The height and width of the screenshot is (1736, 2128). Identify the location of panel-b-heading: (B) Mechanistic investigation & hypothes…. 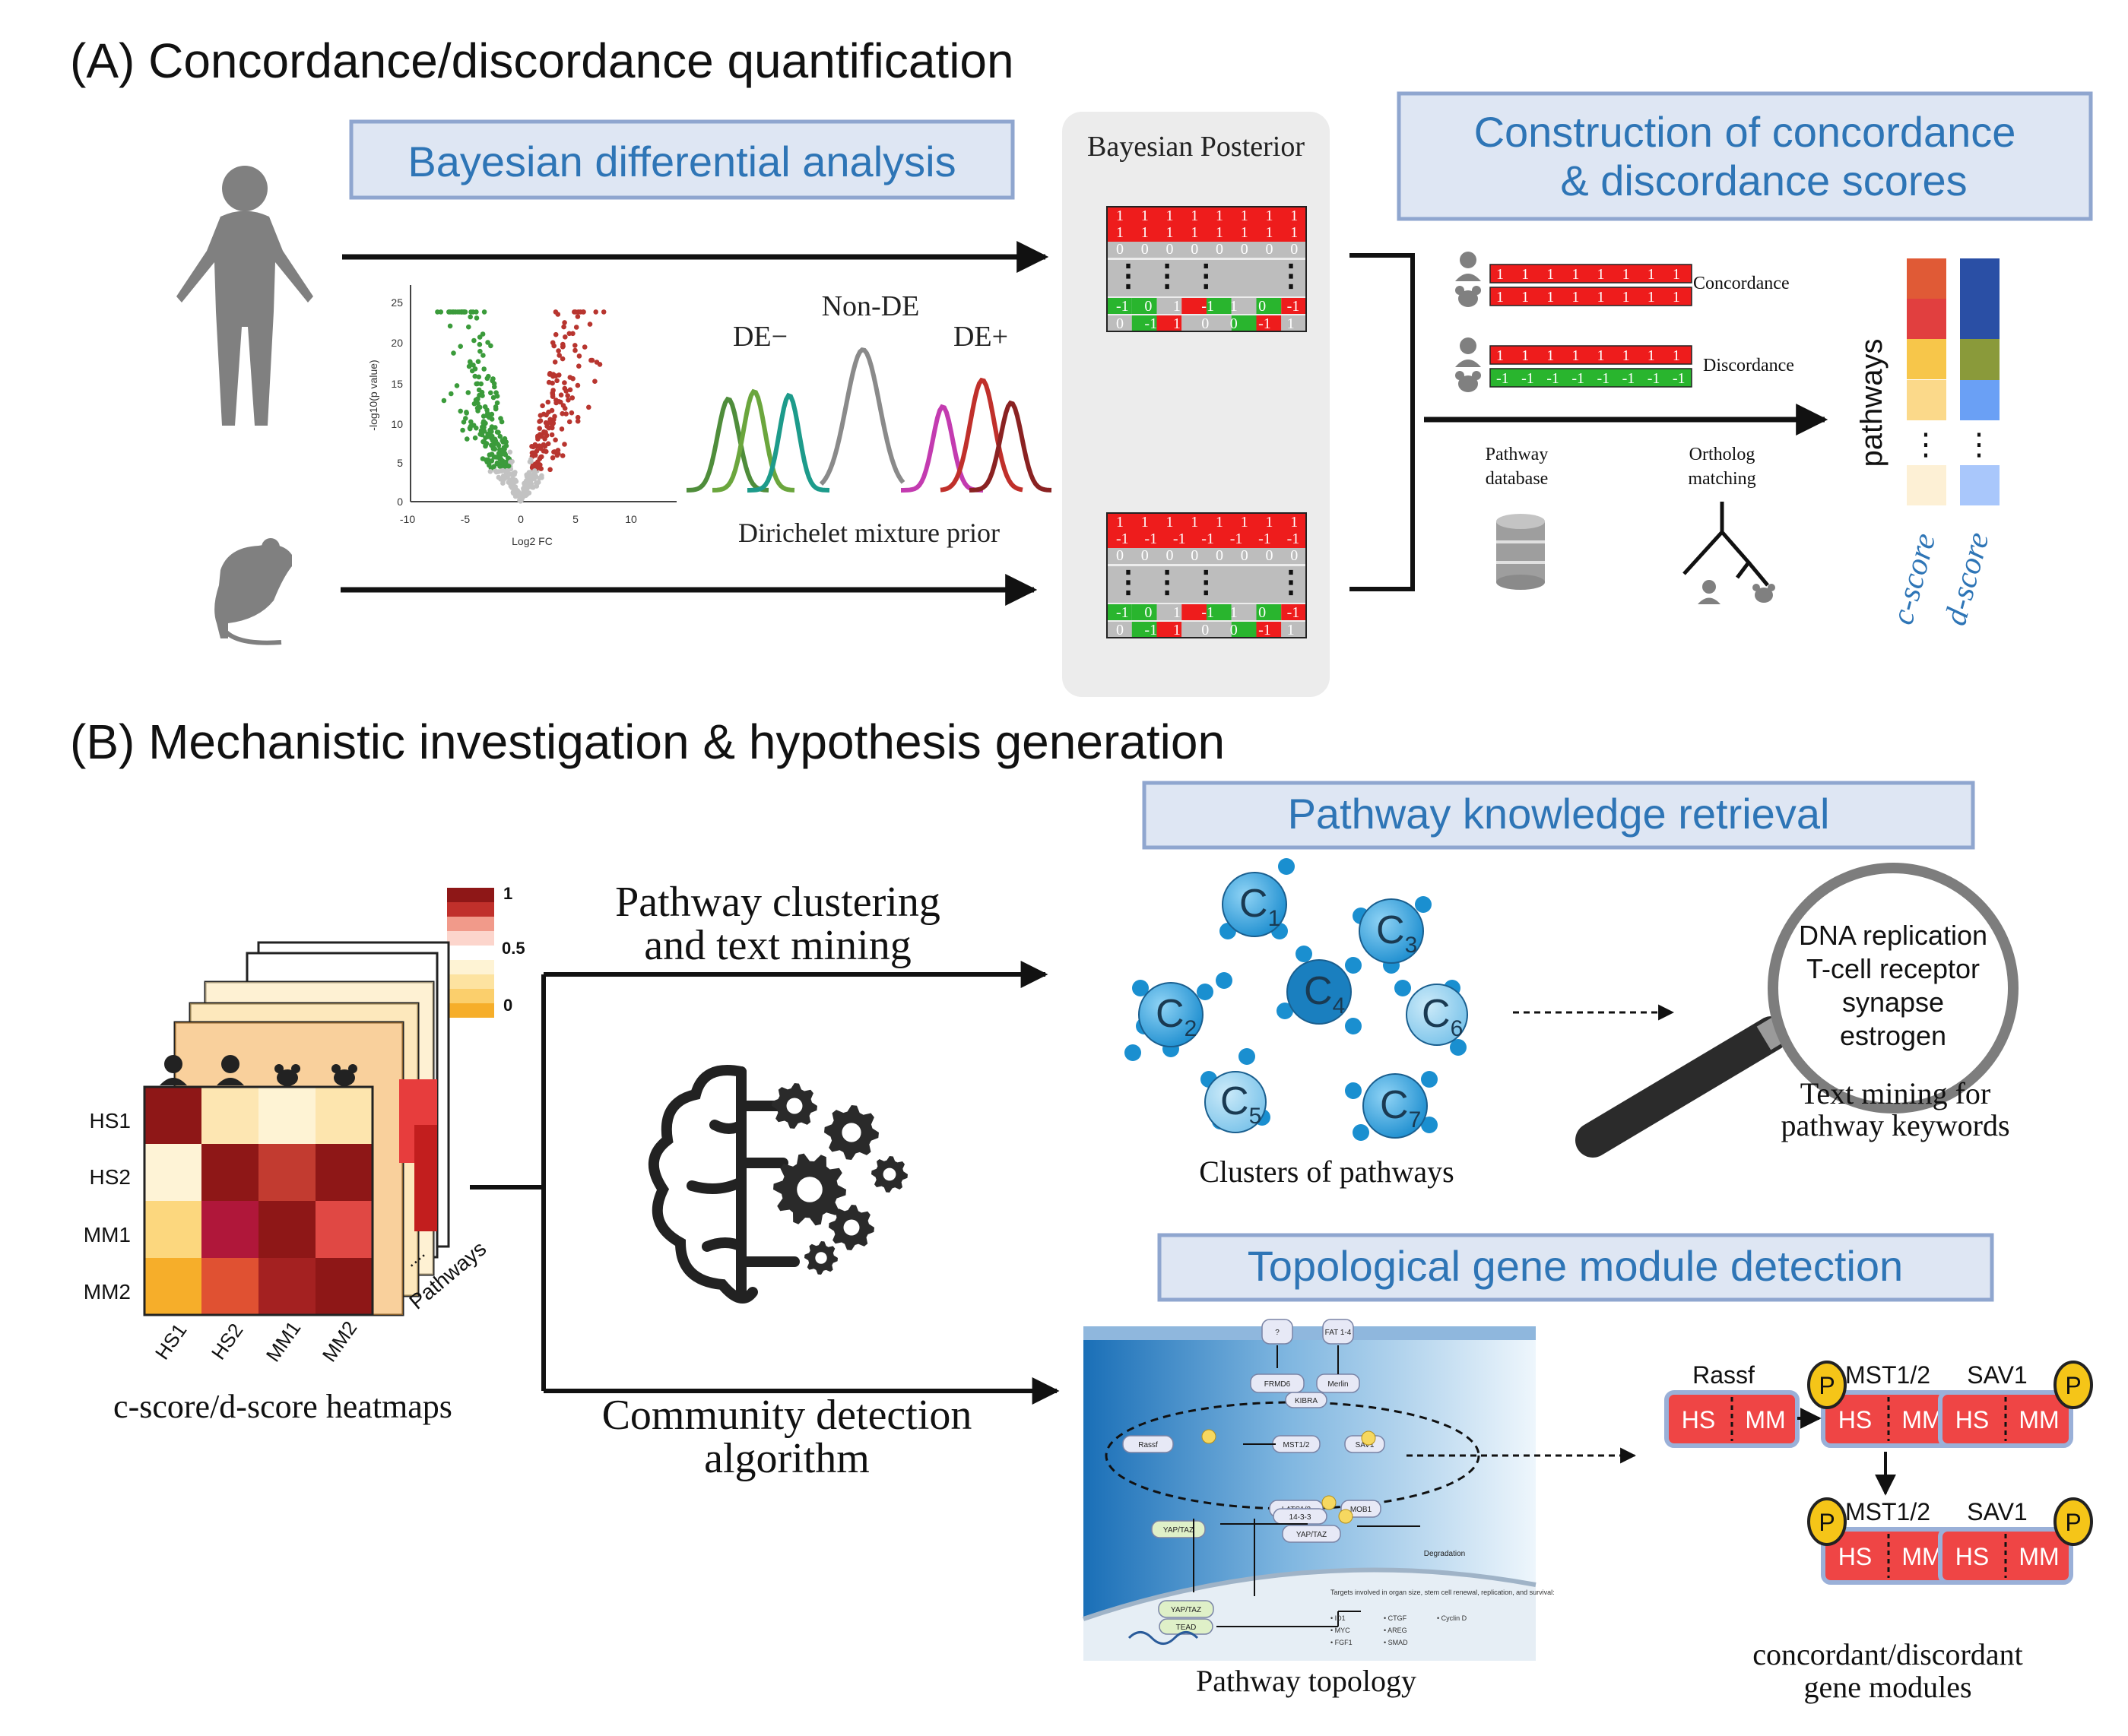
(647, 741).